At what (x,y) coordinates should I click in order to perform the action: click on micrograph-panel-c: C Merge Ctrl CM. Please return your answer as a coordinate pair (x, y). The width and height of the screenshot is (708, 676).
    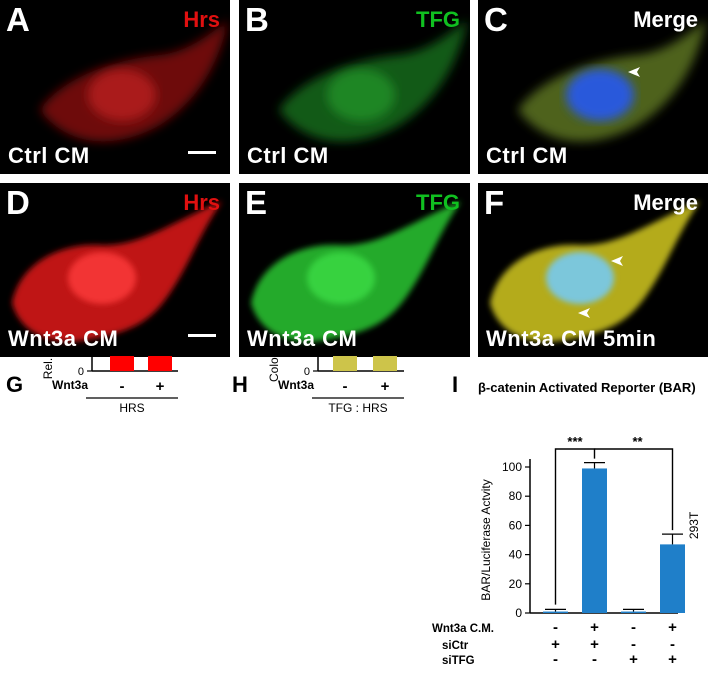
    Looking at the image, I should click on (593, 87).